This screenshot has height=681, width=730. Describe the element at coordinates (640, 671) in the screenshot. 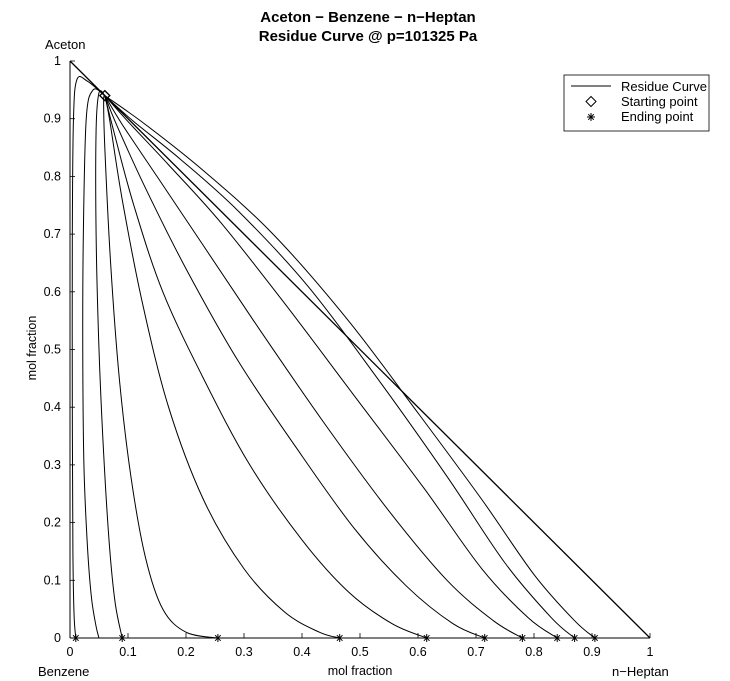

I see `corner-label-heptan: n−Heptan` at that location.